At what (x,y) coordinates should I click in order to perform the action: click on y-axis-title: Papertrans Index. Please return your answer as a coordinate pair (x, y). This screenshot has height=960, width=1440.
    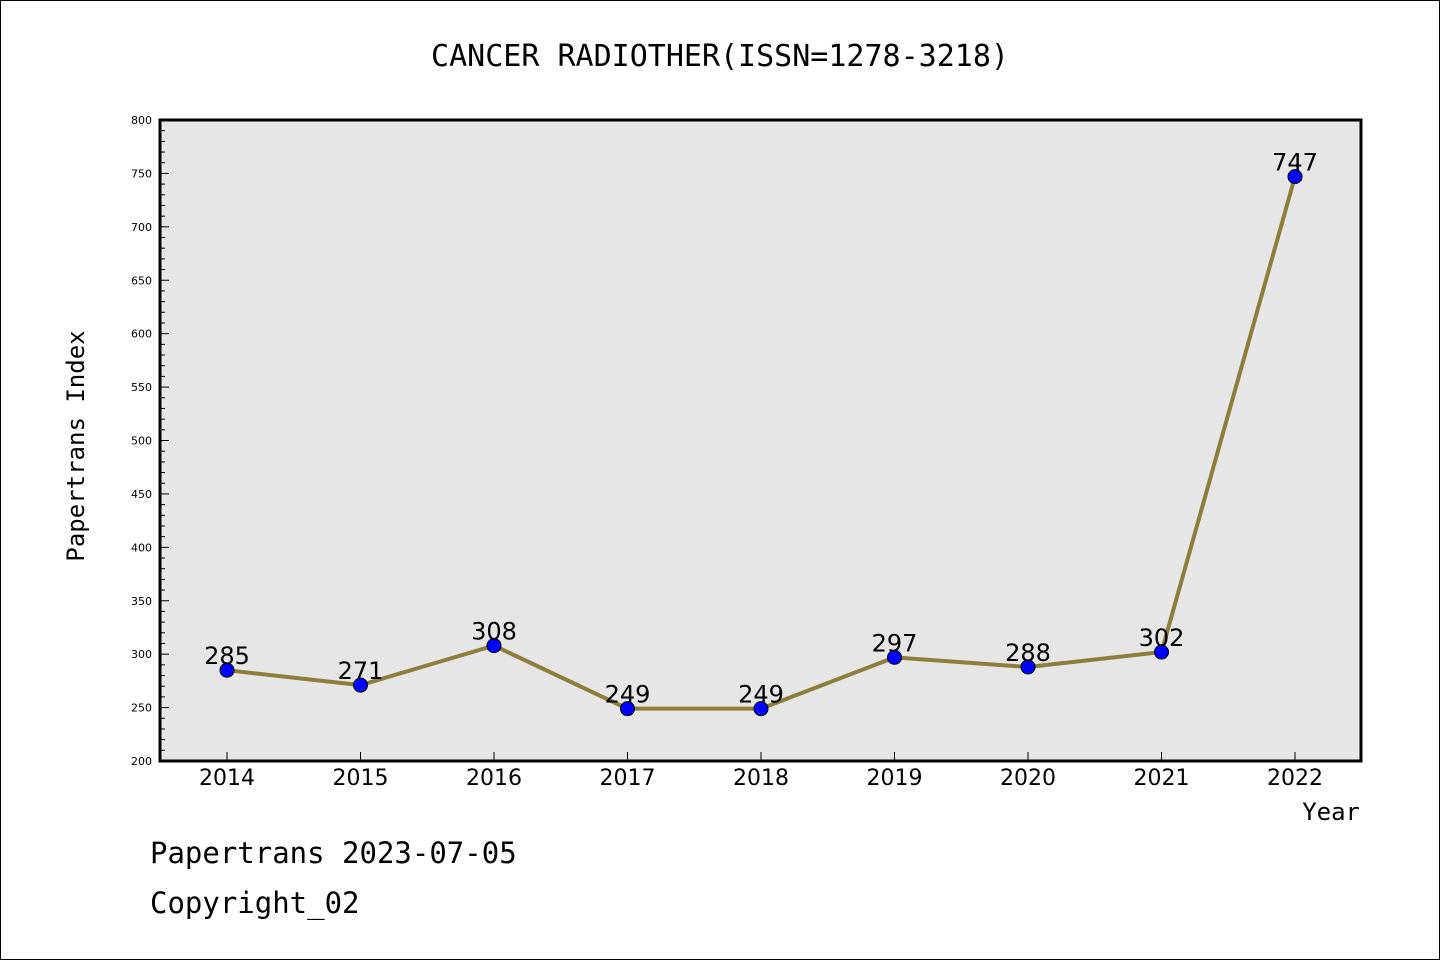
    Looking at the image, I should click on (76, 445).